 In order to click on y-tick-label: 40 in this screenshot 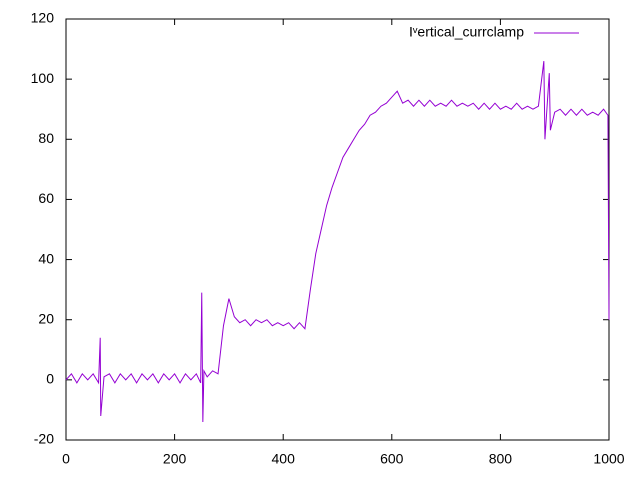, I will do `click(46, 258)`.